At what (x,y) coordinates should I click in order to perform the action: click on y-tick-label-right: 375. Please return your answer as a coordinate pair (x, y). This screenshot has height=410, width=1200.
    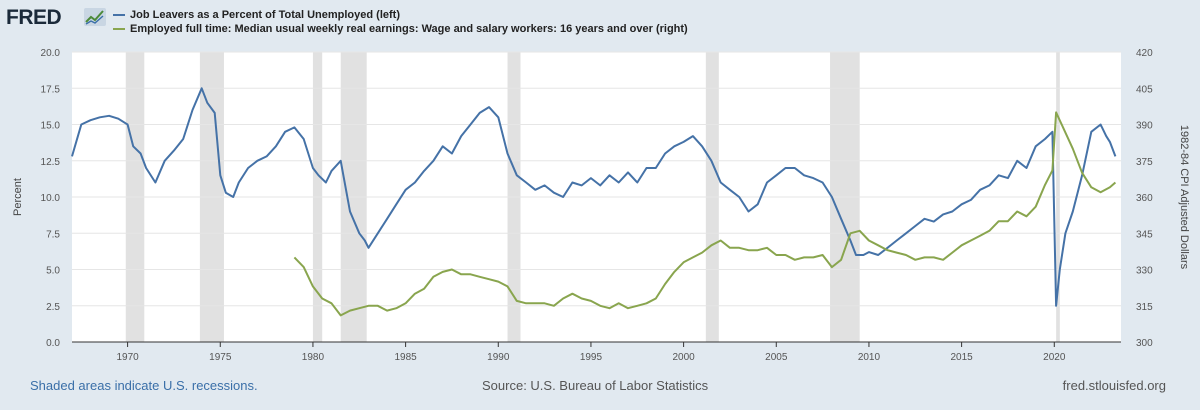
    Looking at the image, I should click on (1144, 162).